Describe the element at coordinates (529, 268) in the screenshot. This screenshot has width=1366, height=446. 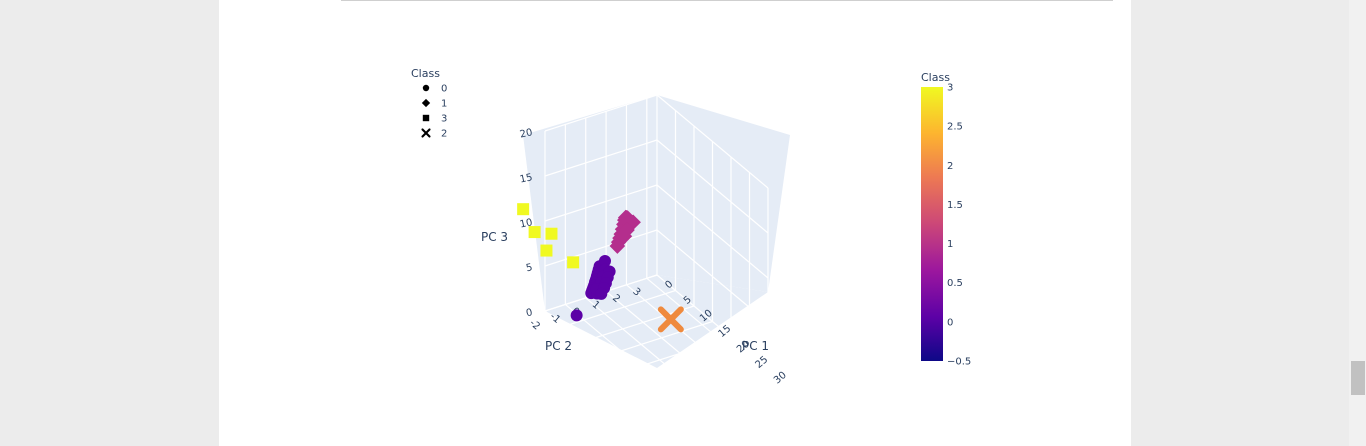
I see `z-tick-label: 5` at that location.